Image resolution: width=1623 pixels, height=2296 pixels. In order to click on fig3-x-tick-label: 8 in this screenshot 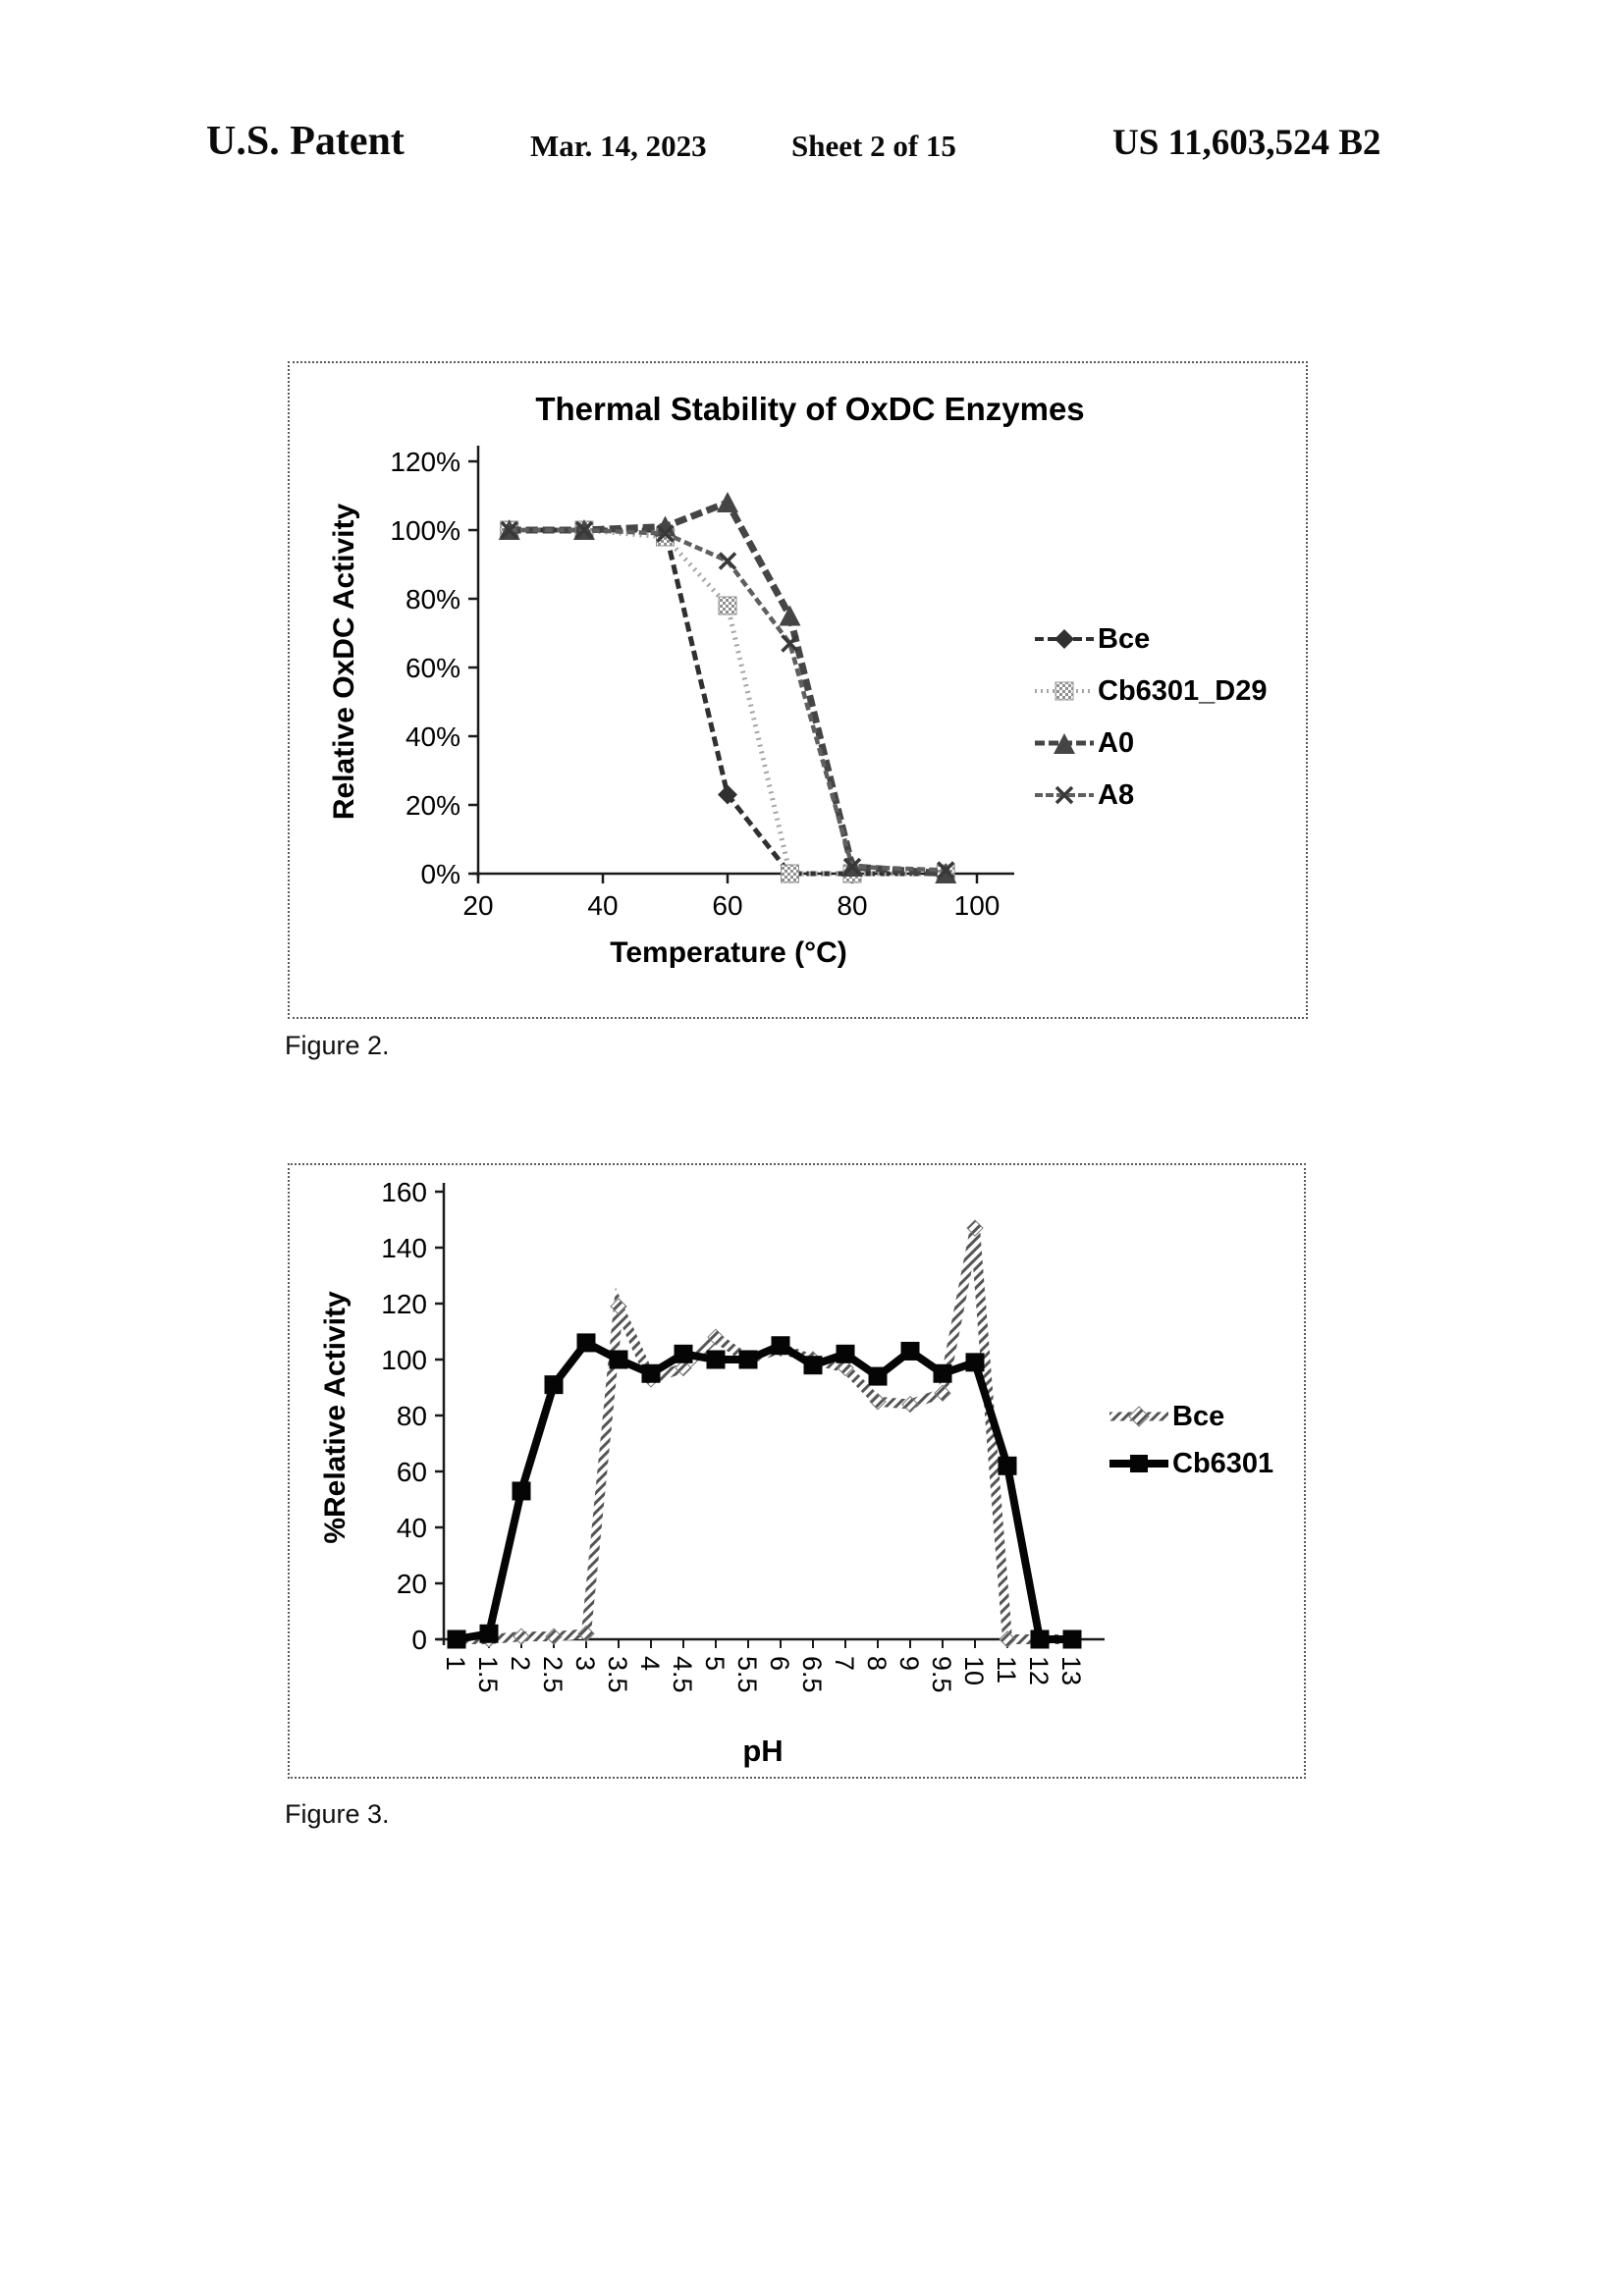, I will do `click(877, 1663)`.